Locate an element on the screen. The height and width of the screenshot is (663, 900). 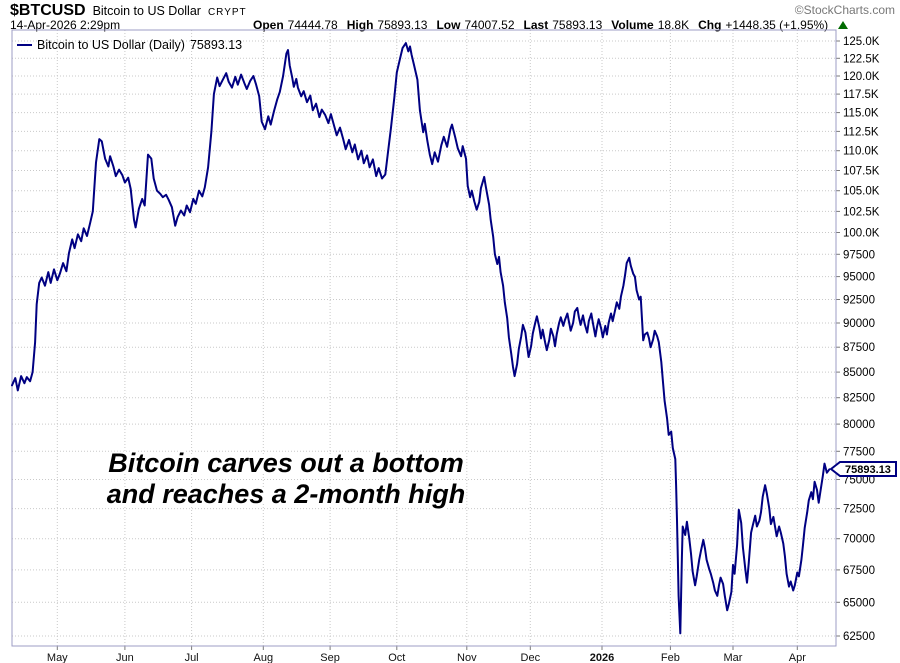
quote-field-value: 74007.52 is located at coordinates (489, 25).